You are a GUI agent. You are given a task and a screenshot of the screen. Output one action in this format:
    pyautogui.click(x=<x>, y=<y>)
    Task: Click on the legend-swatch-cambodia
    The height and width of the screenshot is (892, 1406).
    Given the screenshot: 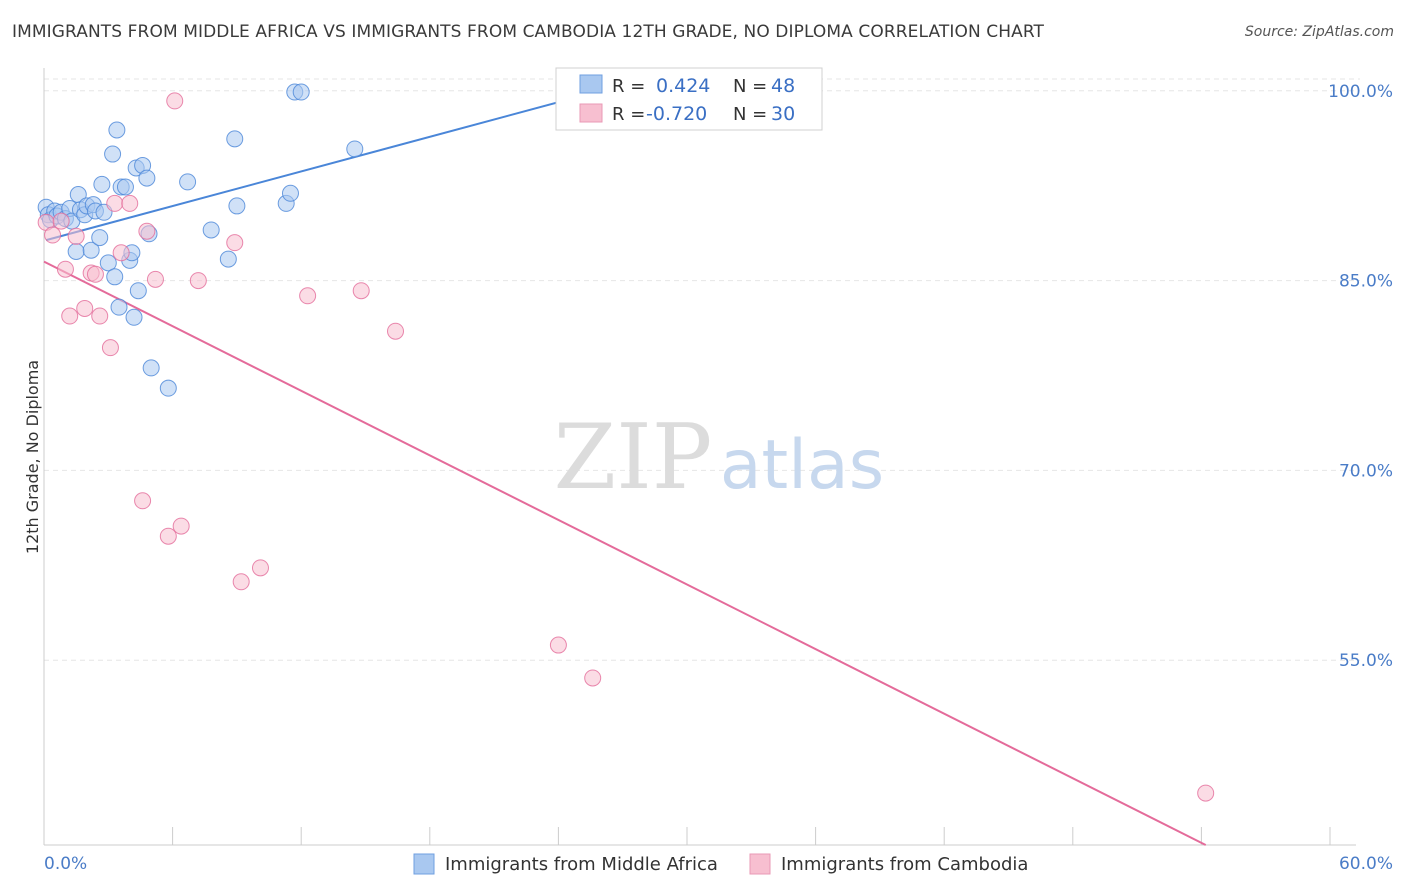 What is the action you would take?
    pyautogui.click(x=591, y=113)
    